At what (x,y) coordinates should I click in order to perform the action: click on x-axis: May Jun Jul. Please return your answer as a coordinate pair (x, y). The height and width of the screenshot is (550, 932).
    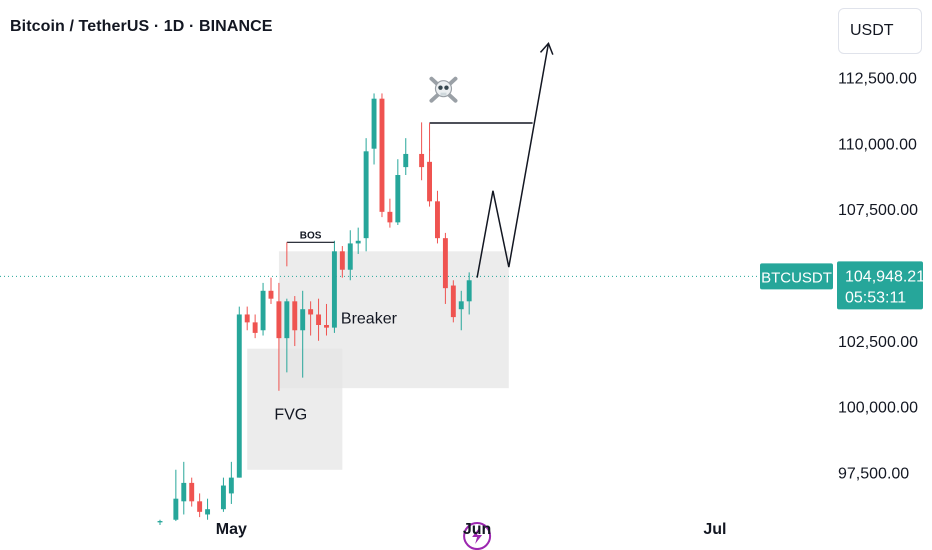
    Looking at the image, I should click on (471, 529).